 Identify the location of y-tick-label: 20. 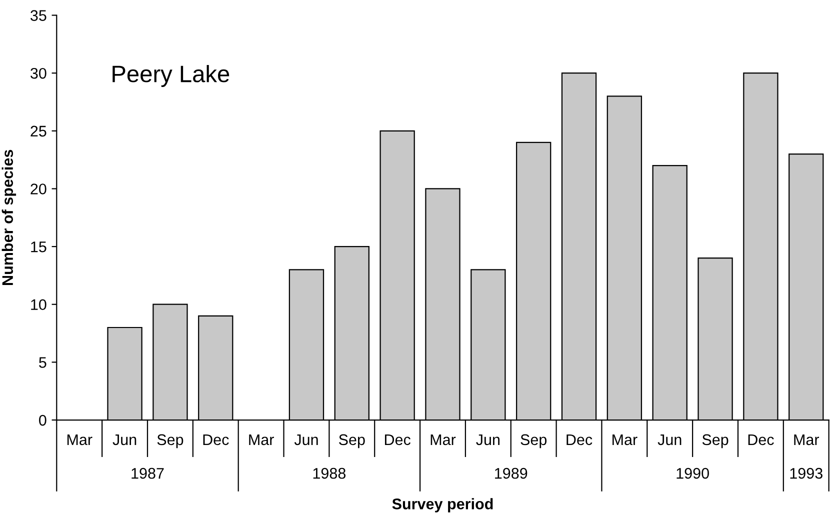
(38, 189).